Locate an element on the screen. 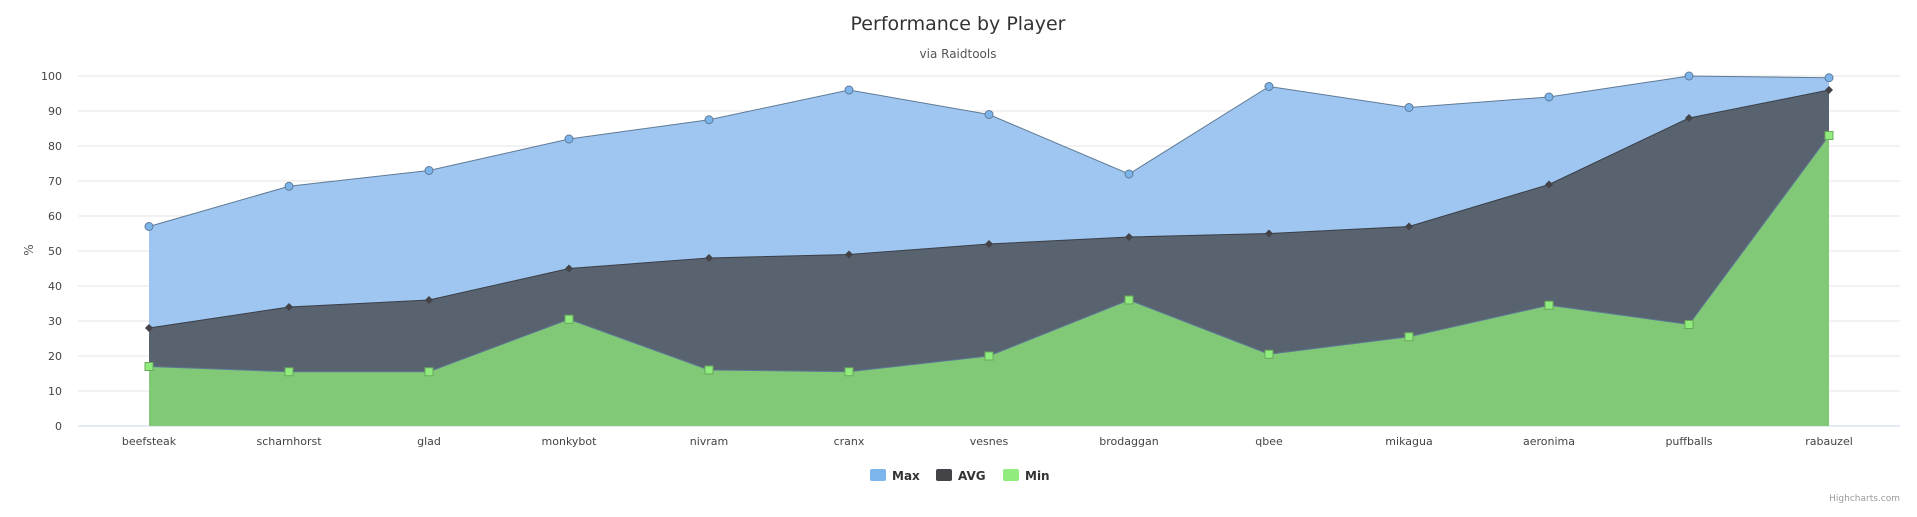 The width and height of the screenshot is (1917, 517). x-tick-label: scharnhorst is located at coordinates (289, 441).